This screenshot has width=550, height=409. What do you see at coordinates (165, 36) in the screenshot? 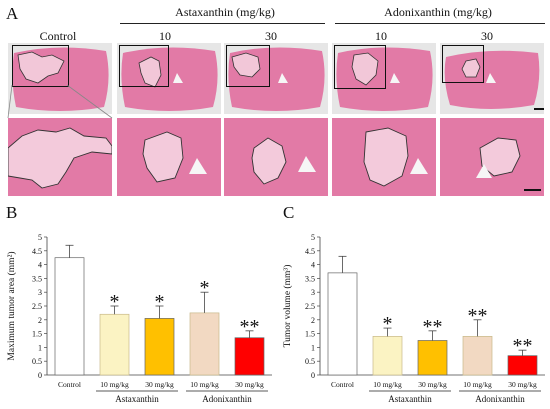
I see `col-label-asta-10: 10` at bounding box center [165, 36].